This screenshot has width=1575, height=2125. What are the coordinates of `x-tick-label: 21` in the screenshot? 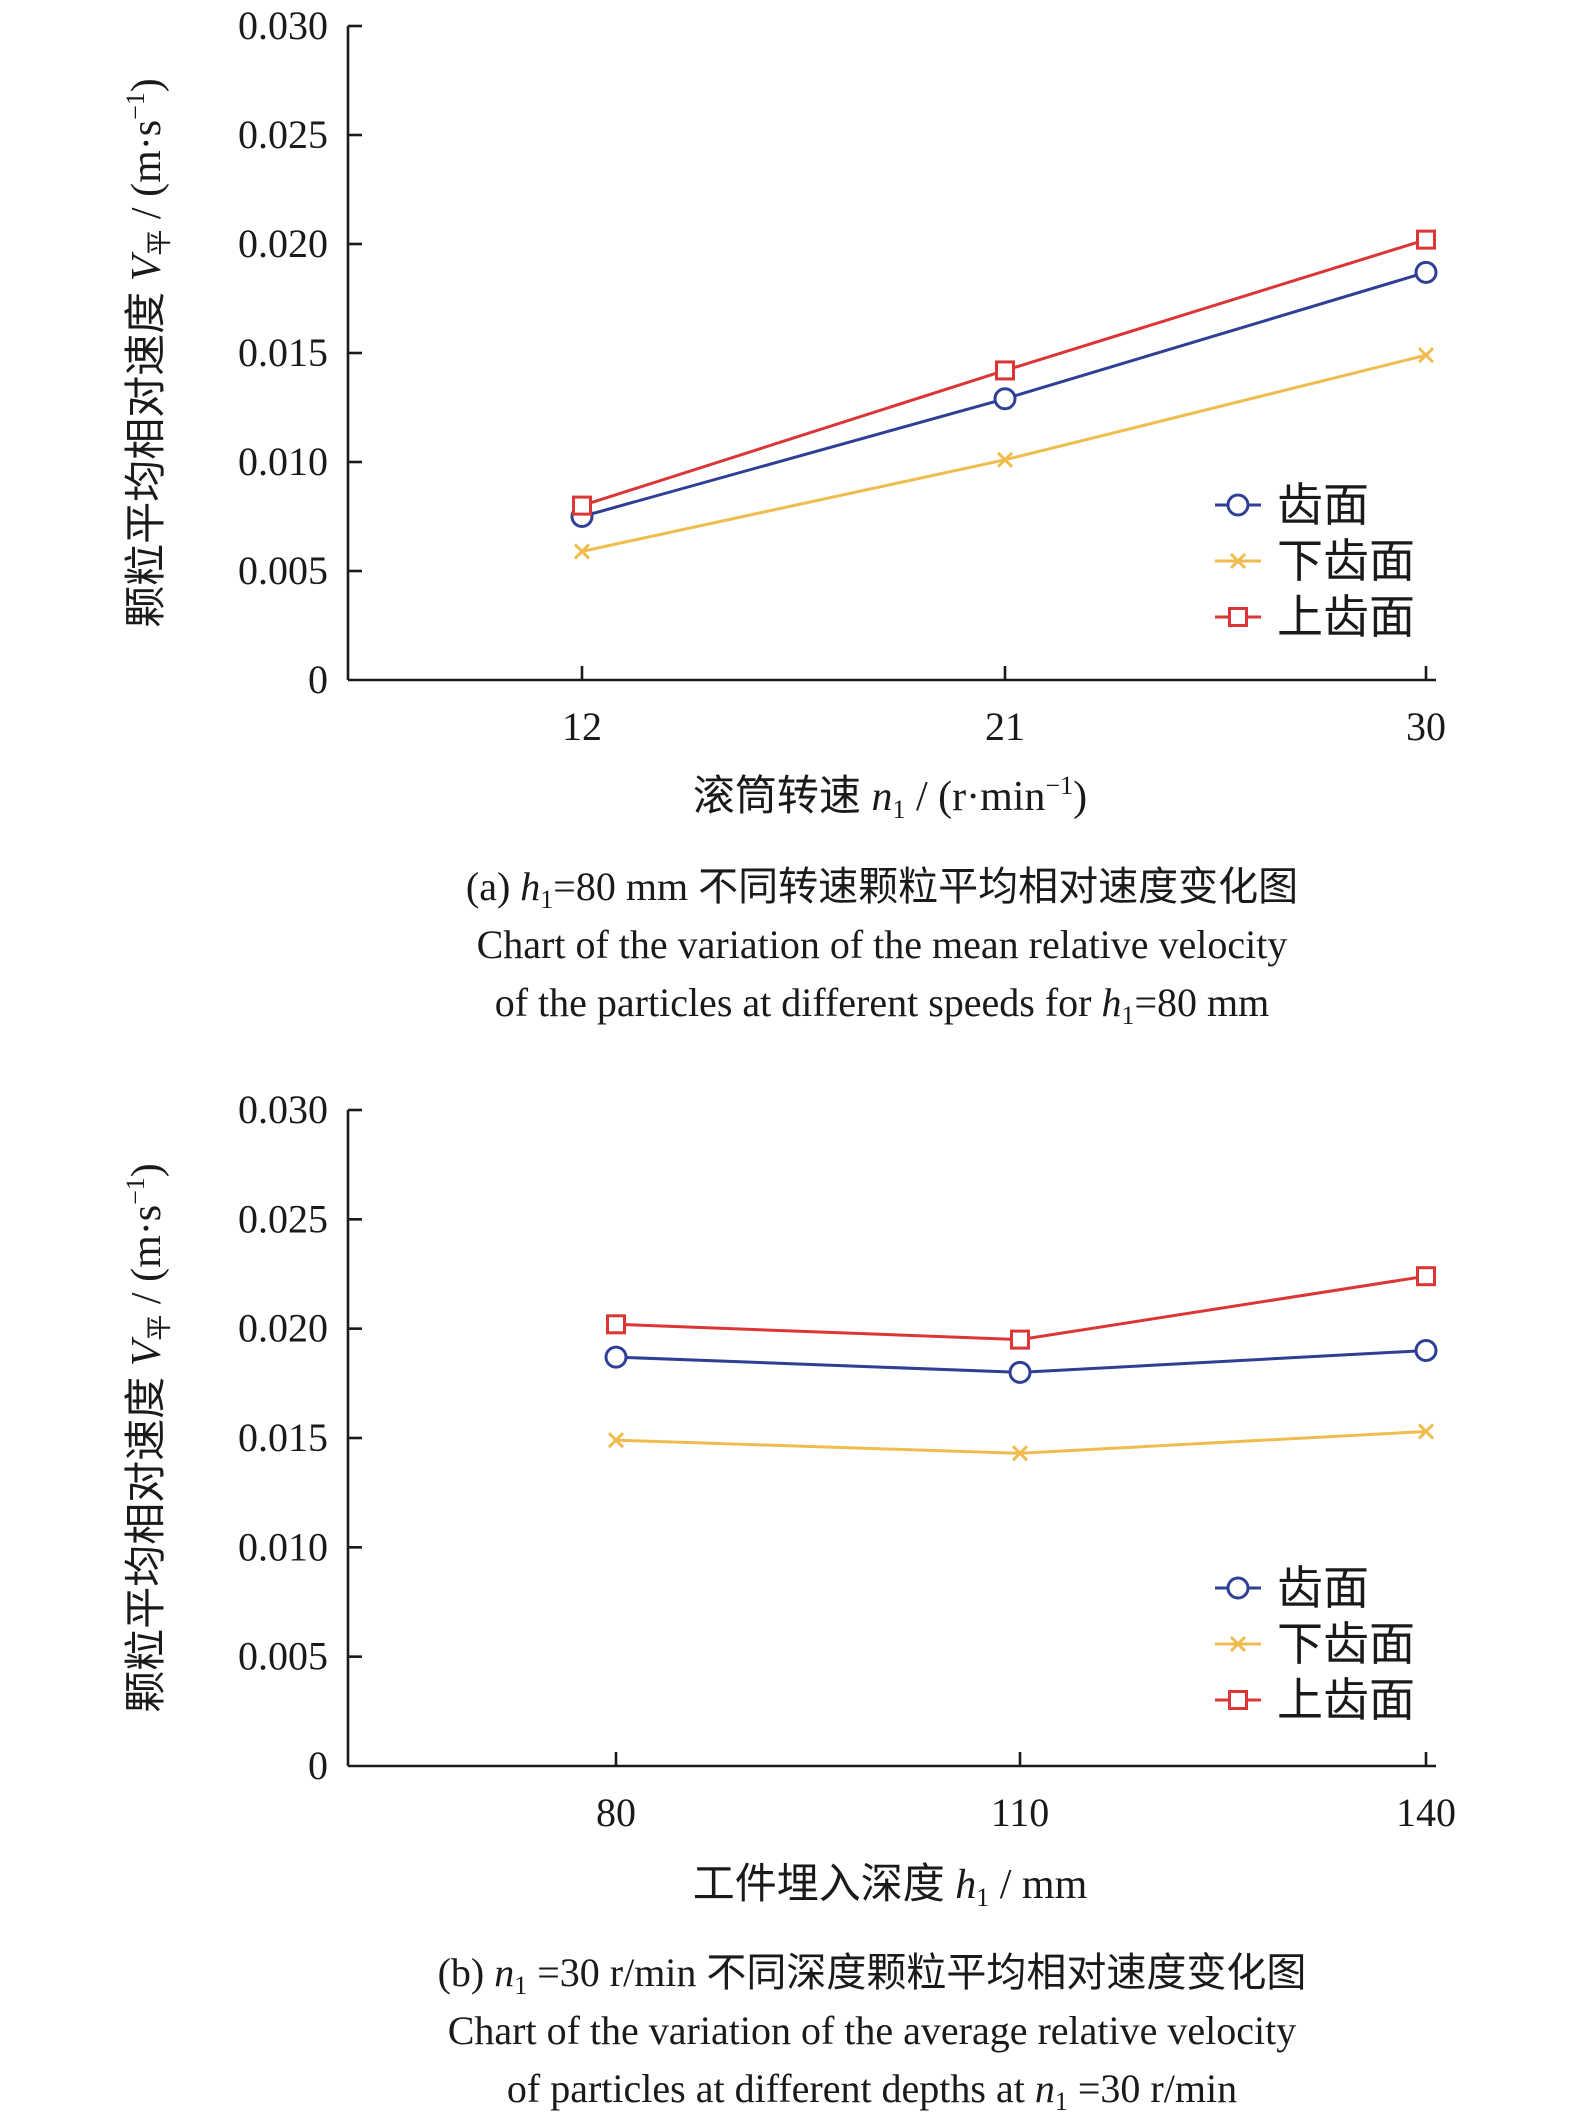 It's located at (1005, 726).